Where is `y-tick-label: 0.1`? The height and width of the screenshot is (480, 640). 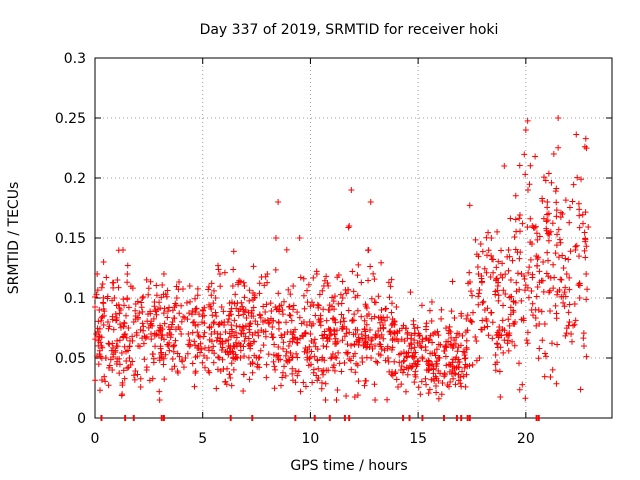
y-tick-label: 0.1 is located at coordinates (75, 299).